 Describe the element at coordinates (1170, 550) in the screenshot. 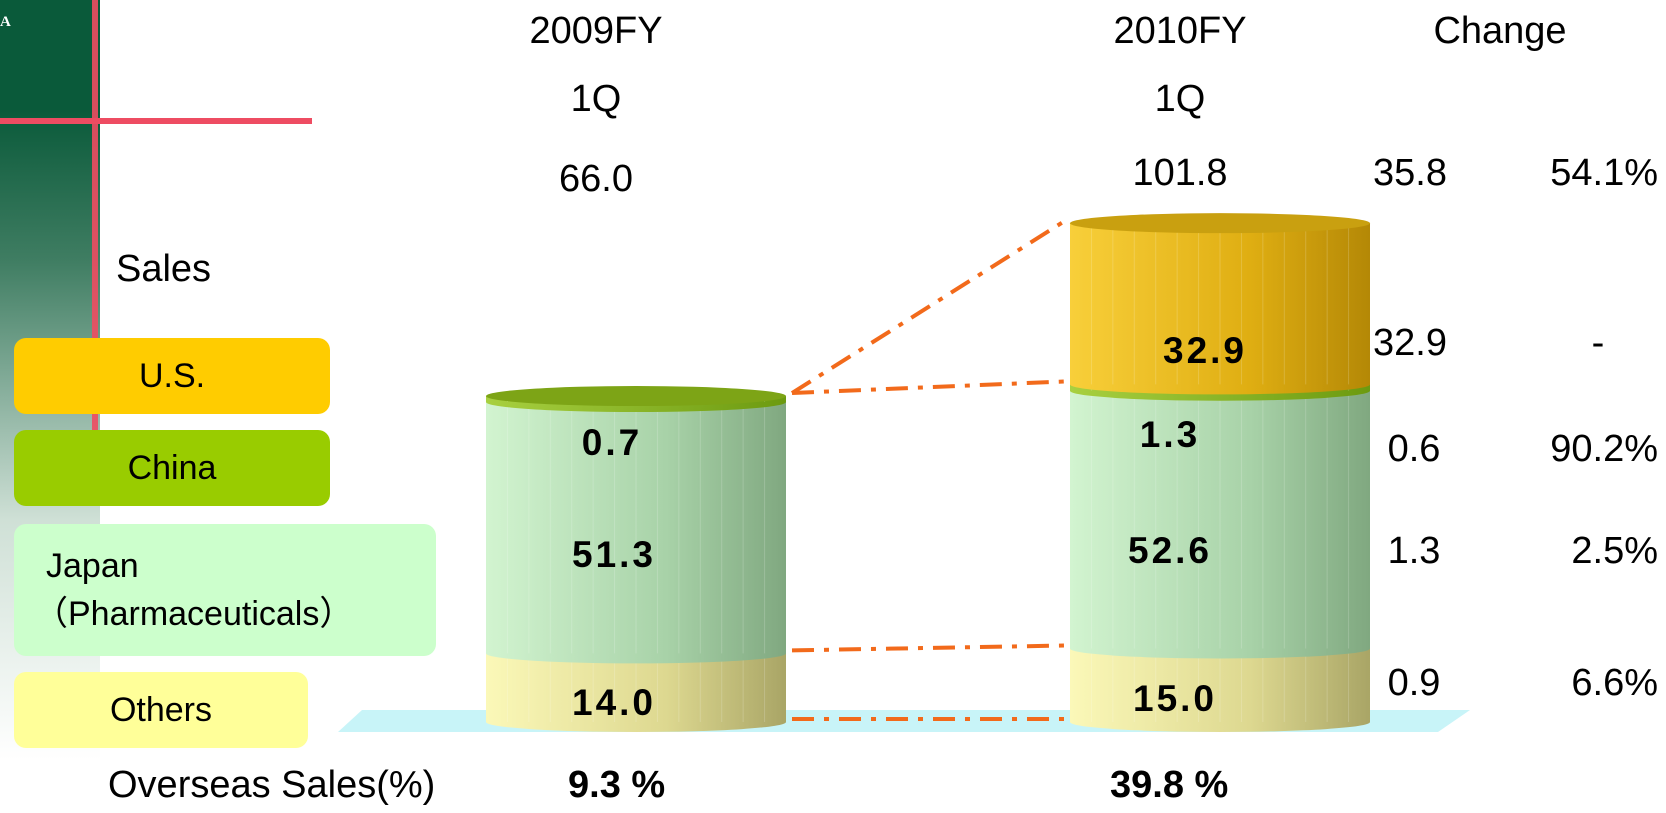

I see `value-japan-2010: 52.6` at that location.